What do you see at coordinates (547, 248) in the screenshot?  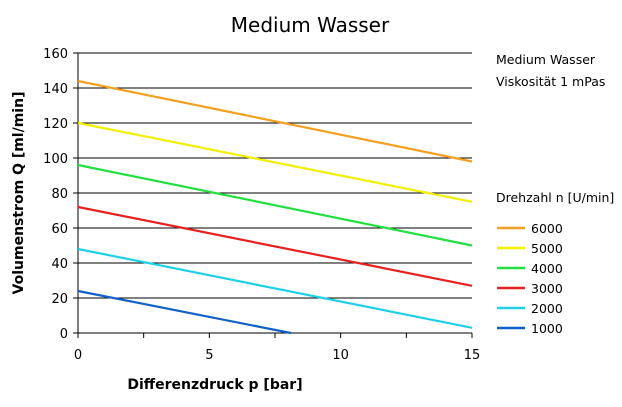 I see `legend-label-5000: 5000` at bounding box center [547, 248].